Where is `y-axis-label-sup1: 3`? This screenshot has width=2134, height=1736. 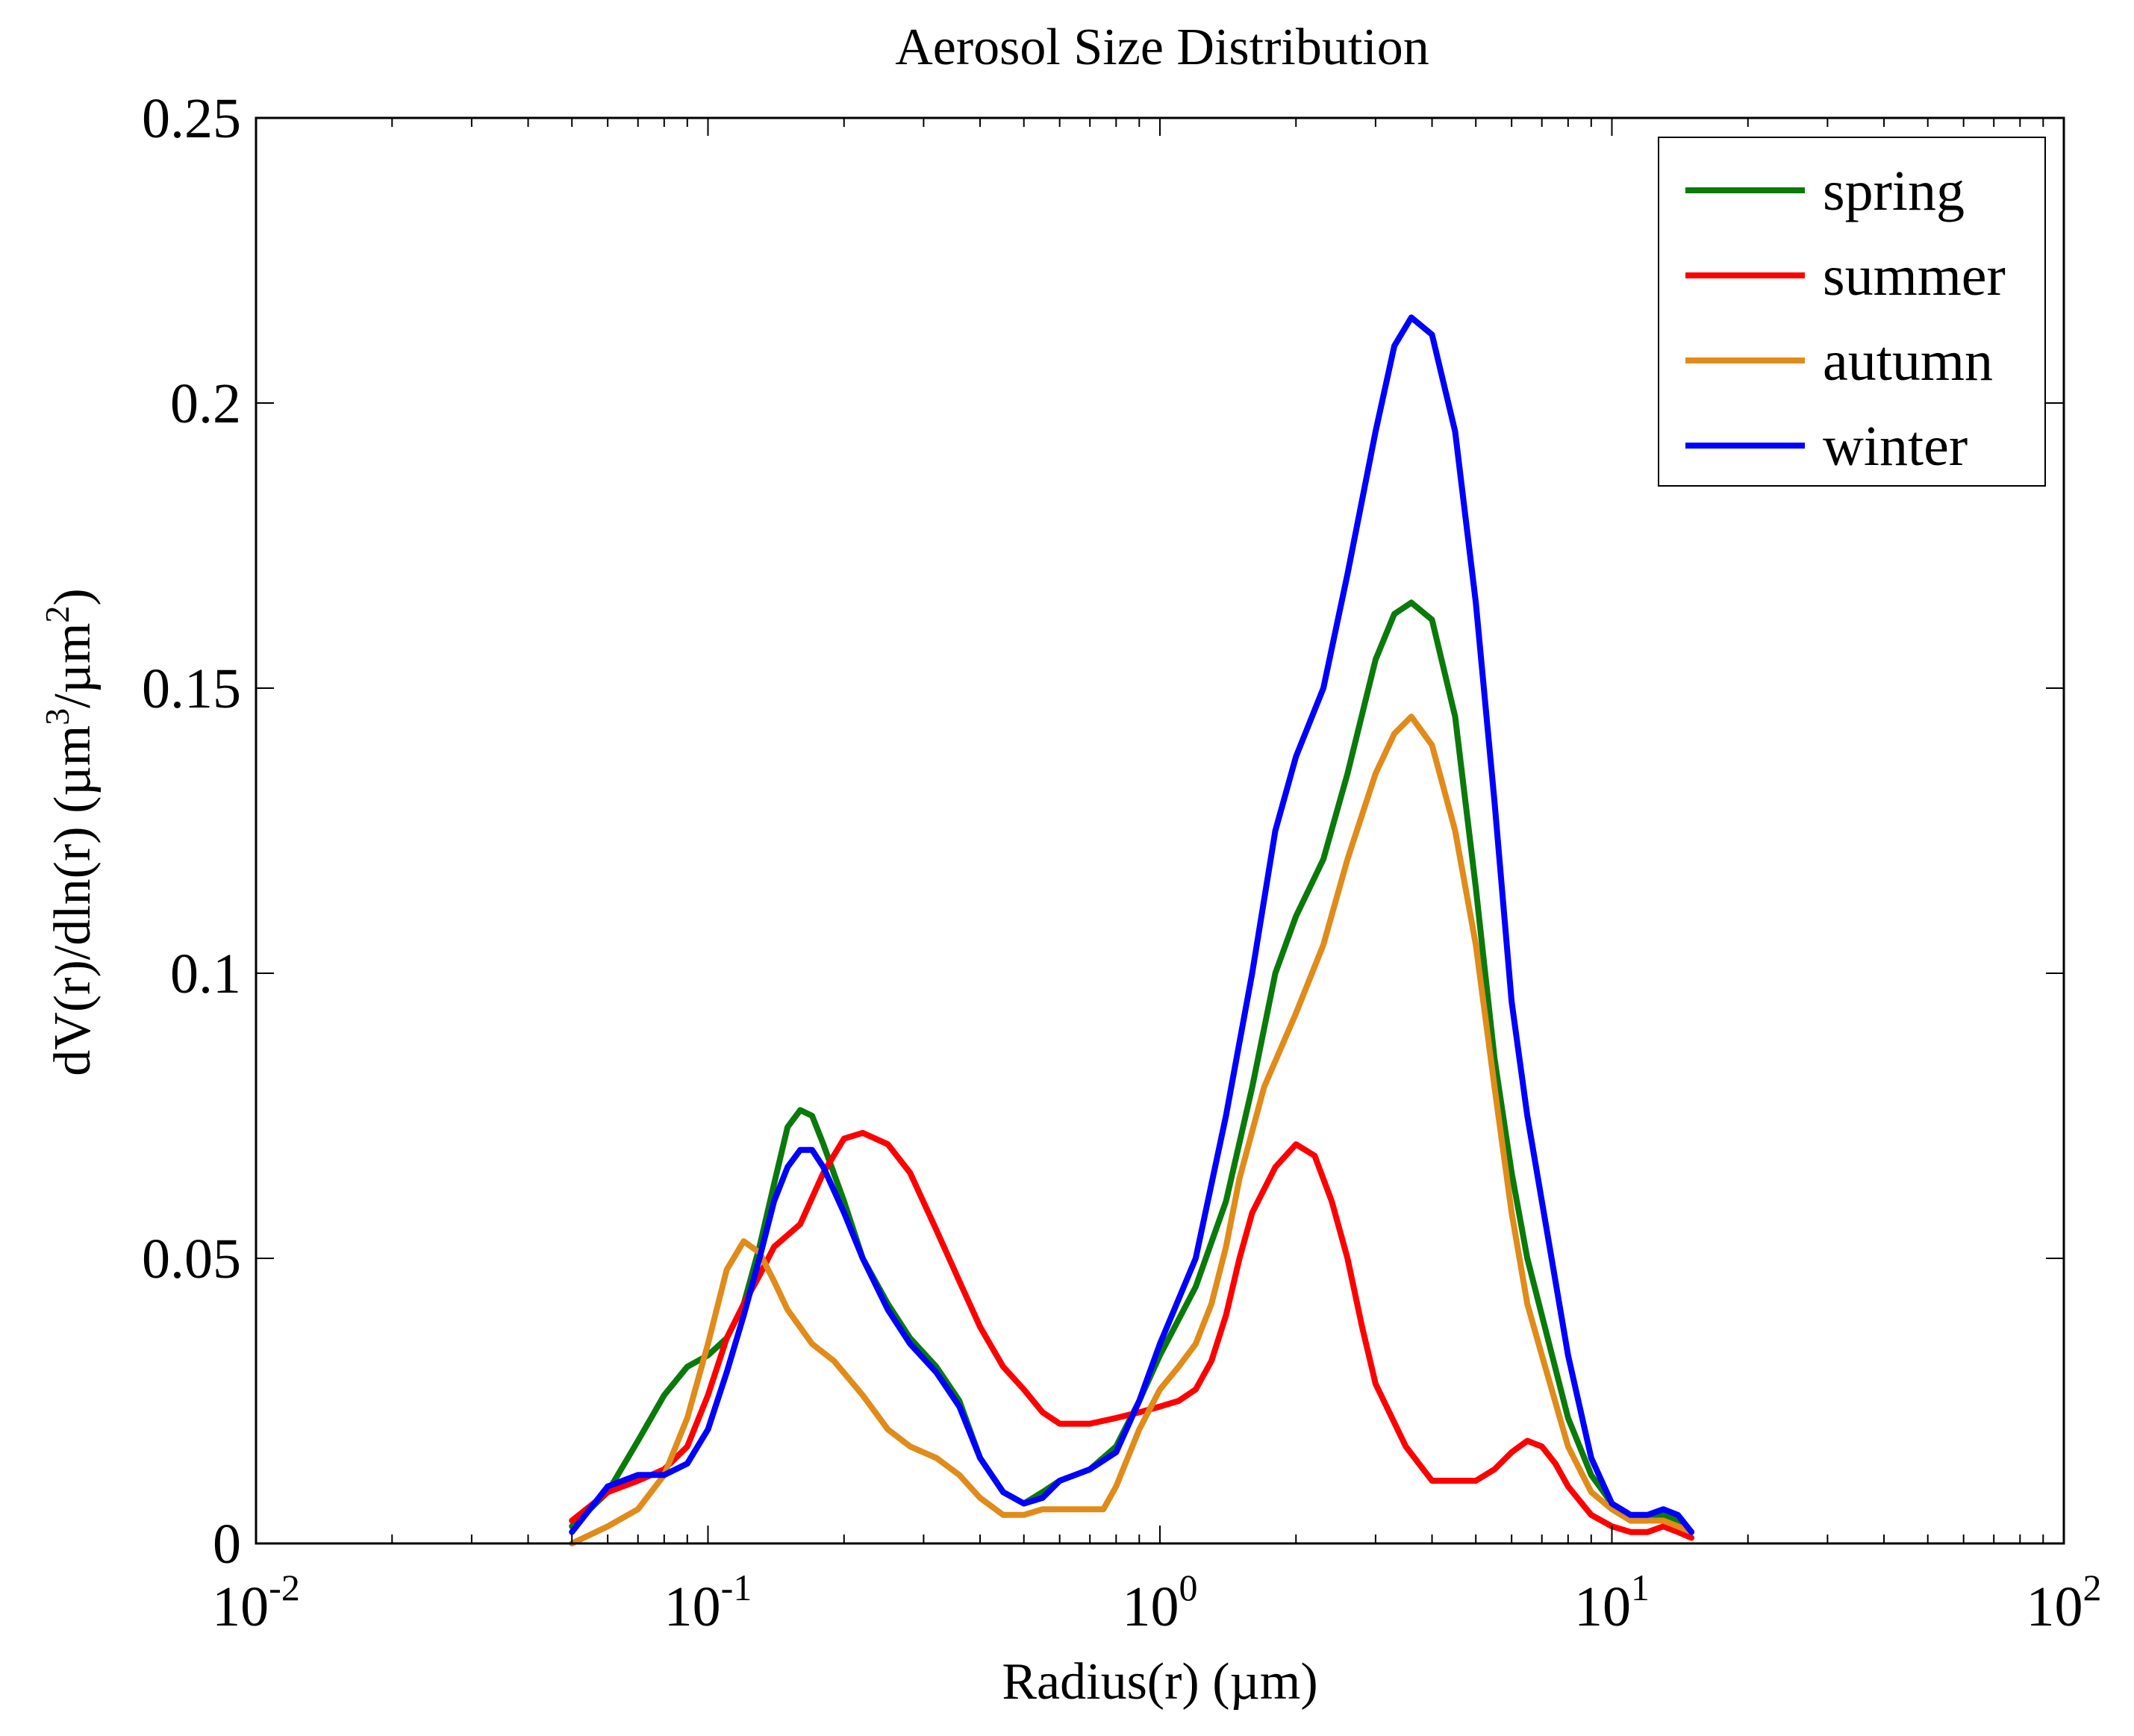
y-axis-label-sup1: 3 is located at coordinates (57, 716).